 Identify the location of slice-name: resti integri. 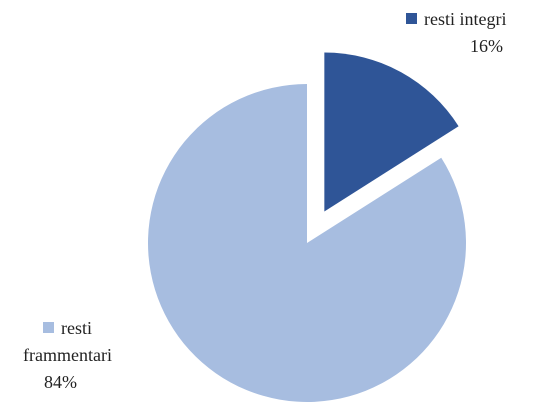
(465, 19).